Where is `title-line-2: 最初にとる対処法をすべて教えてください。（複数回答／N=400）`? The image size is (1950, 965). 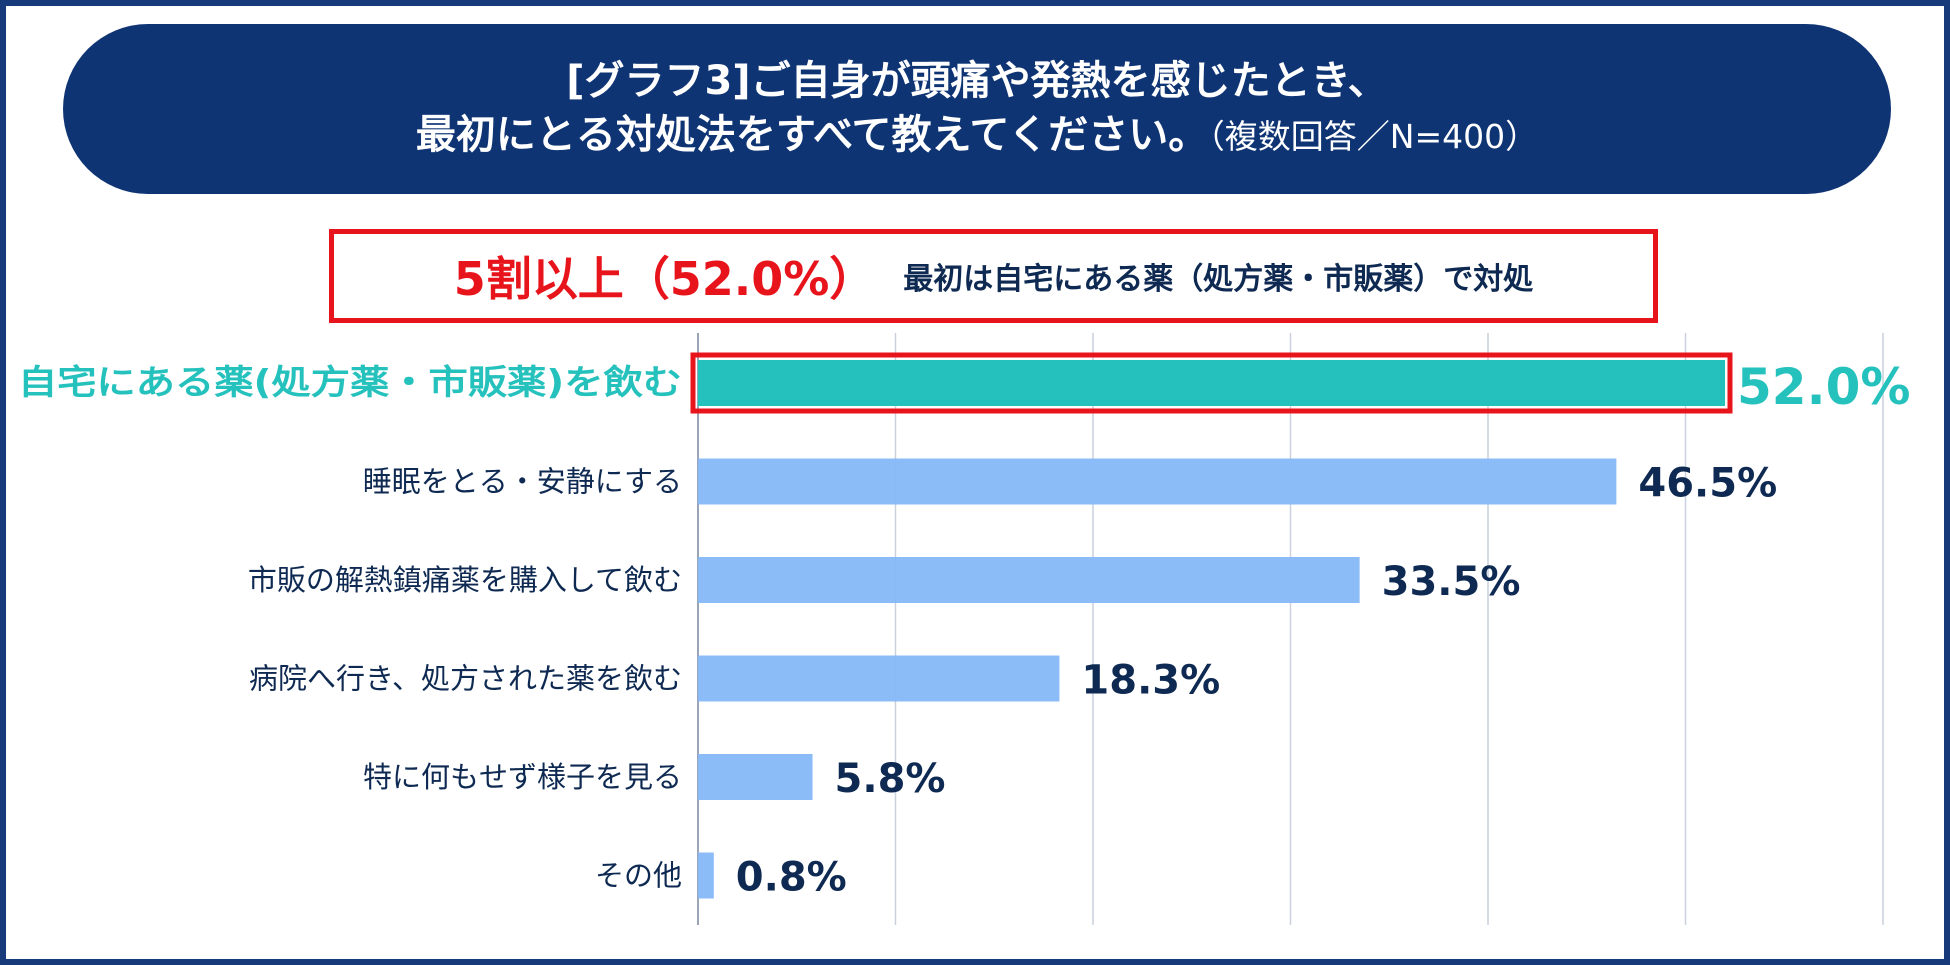 title-line-2: 最初にとる対処法をすべて教えてください。（複数回答／N=400） is located at coordinates (977, 136).